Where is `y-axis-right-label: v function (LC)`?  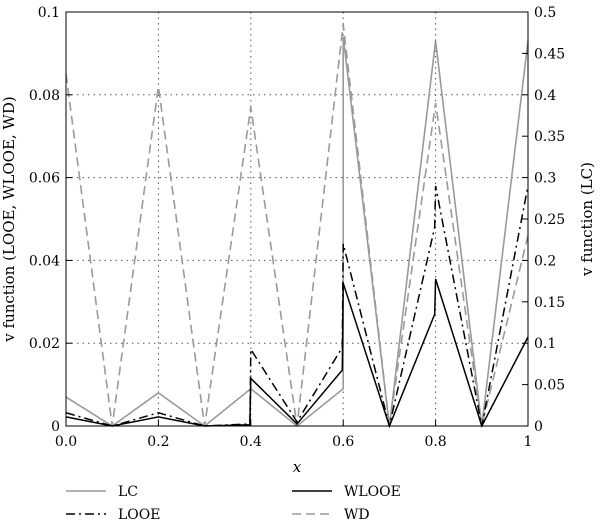 y-axis-right-label: v function (LC) is located at coordinates (587, 219).